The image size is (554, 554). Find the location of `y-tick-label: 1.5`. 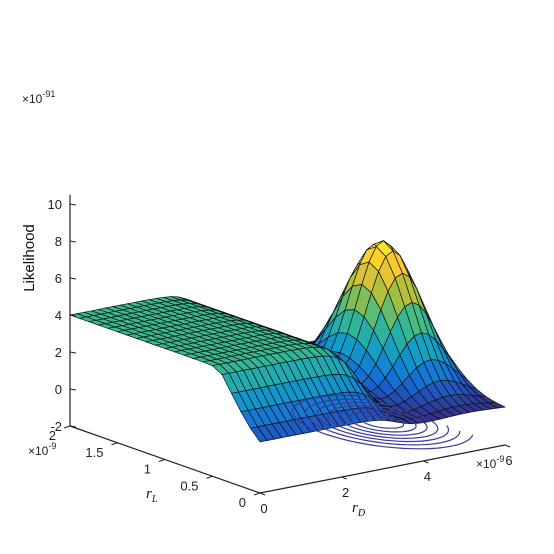

y-tick-label: 1.5 is located at coordinates (94, 452).